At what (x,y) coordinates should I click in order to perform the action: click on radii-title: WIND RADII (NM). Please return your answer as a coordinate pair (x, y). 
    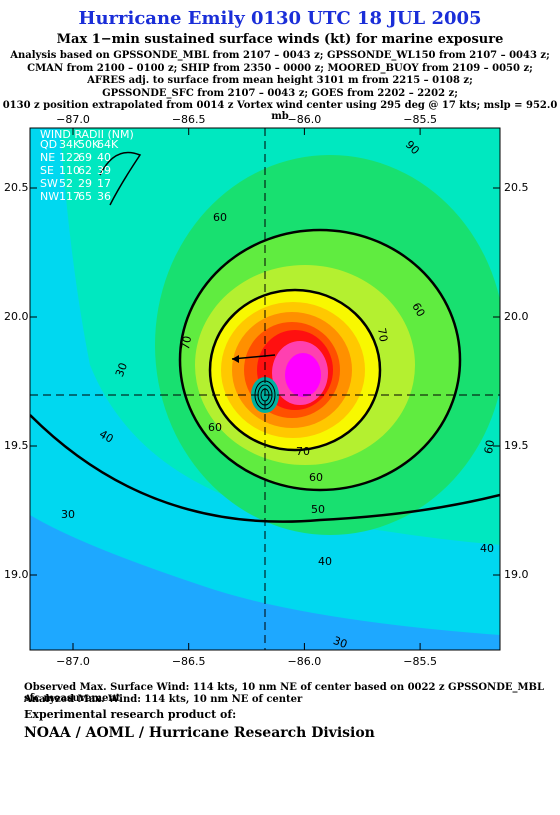
    Looking at the image, I should click on (87, 134).